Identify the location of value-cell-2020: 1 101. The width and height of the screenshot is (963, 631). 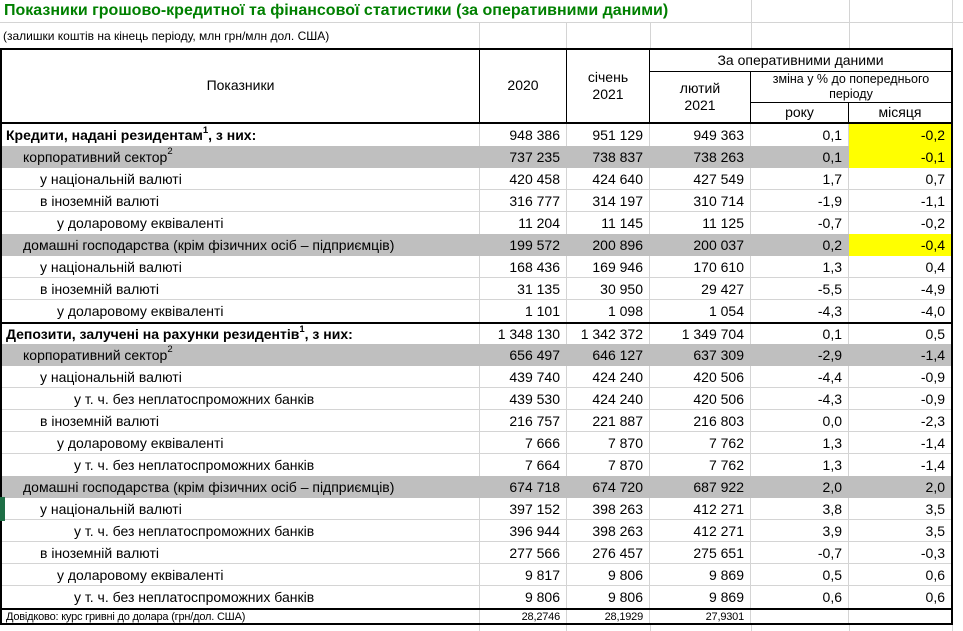
(523, 311).